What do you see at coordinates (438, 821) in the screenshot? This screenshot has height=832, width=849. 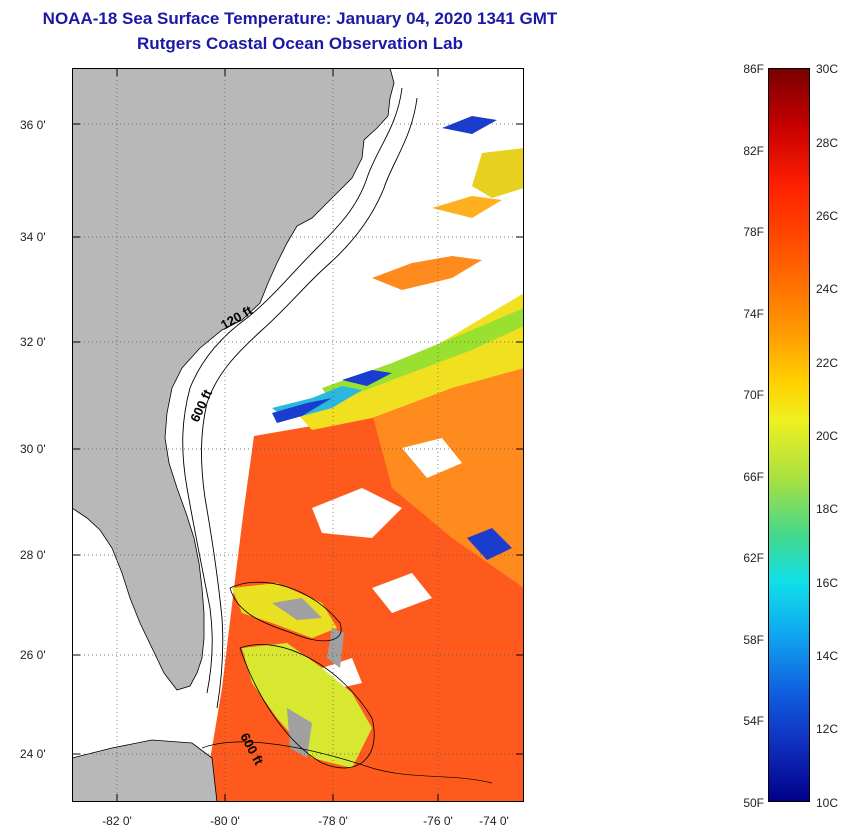 I see `lon-label-76: -76 0'` at bounding box center [438, 821].